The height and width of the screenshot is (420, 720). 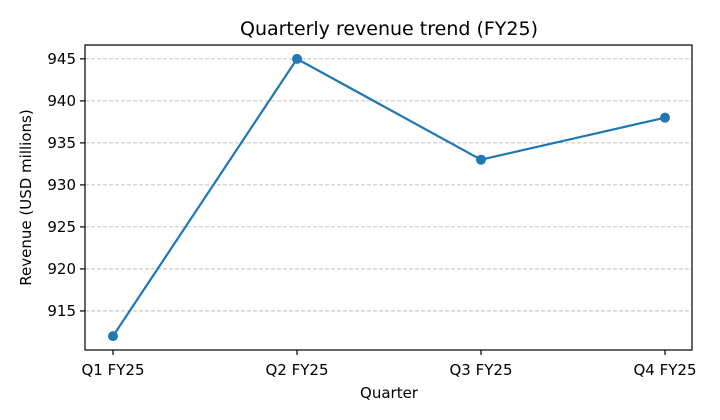 I want to click on y-tick-label: 925, so click(x=61, y=227).